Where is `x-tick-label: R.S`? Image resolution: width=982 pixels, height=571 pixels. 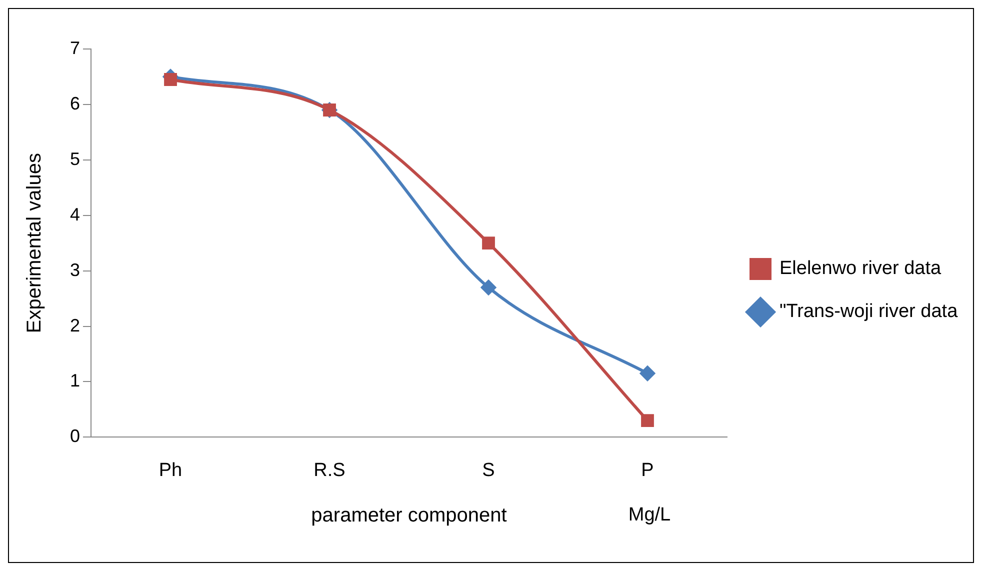 x-tick-label: R.S is located at coordinates (330, 470).